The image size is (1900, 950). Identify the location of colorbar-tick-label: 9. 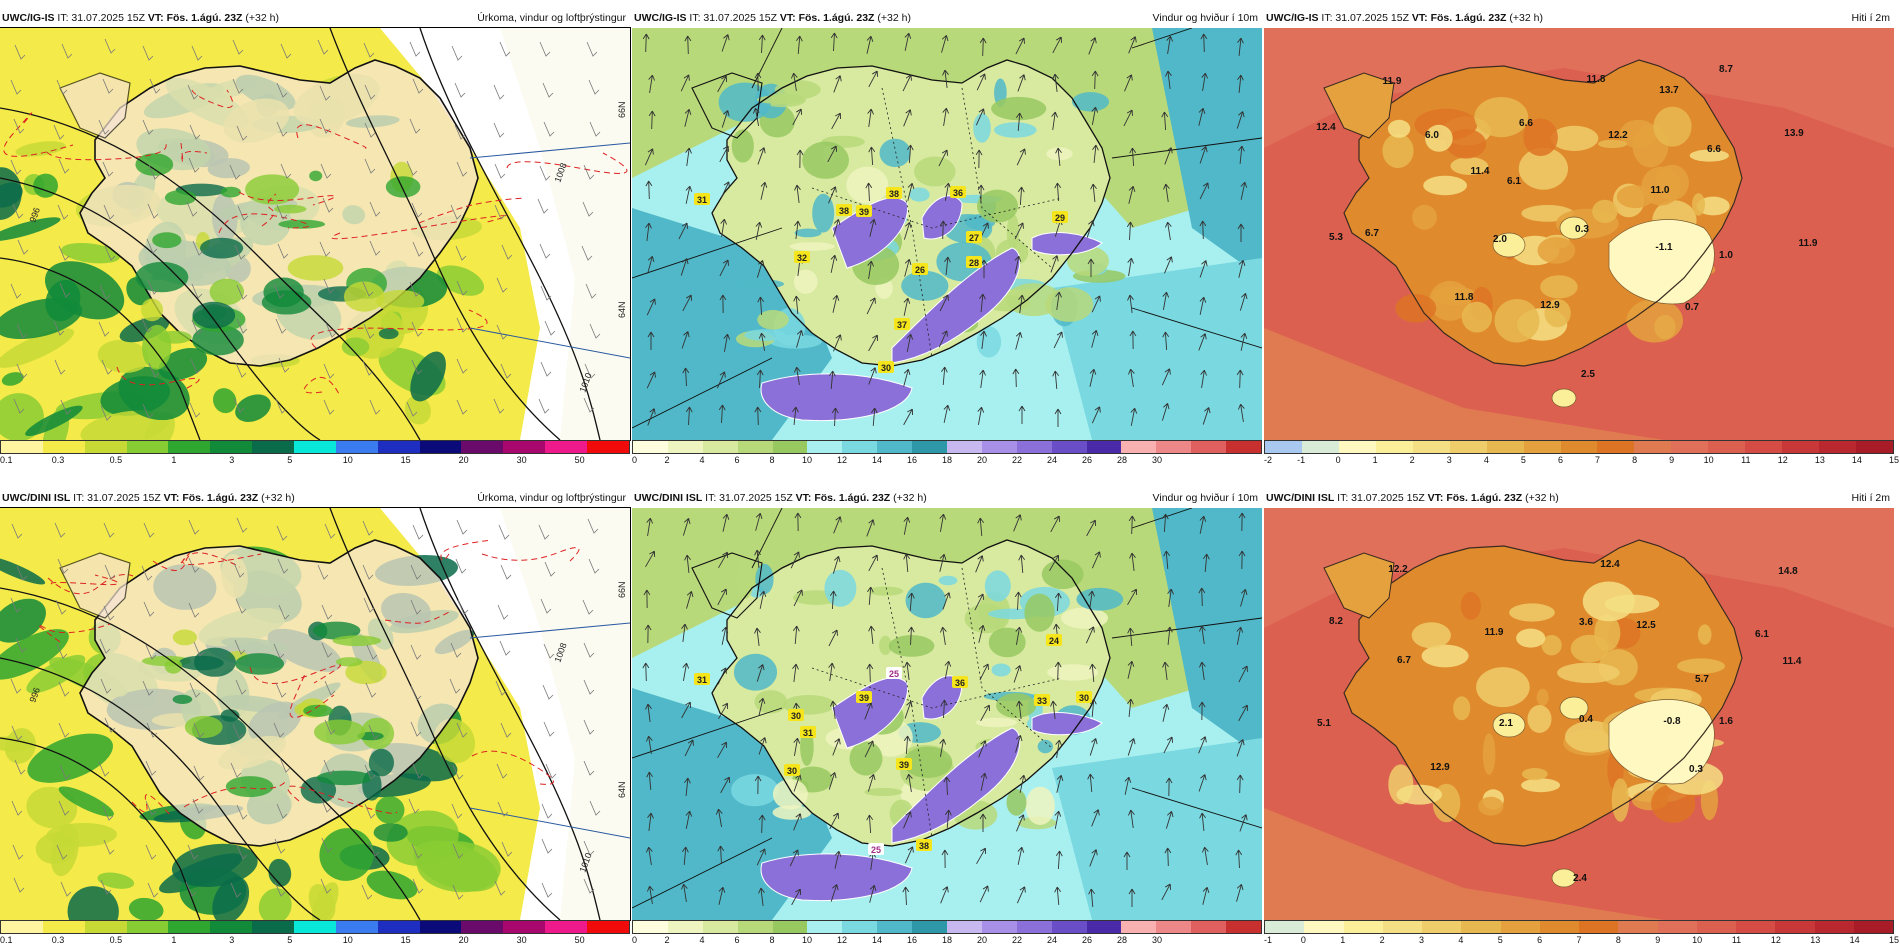
(1658, 940).